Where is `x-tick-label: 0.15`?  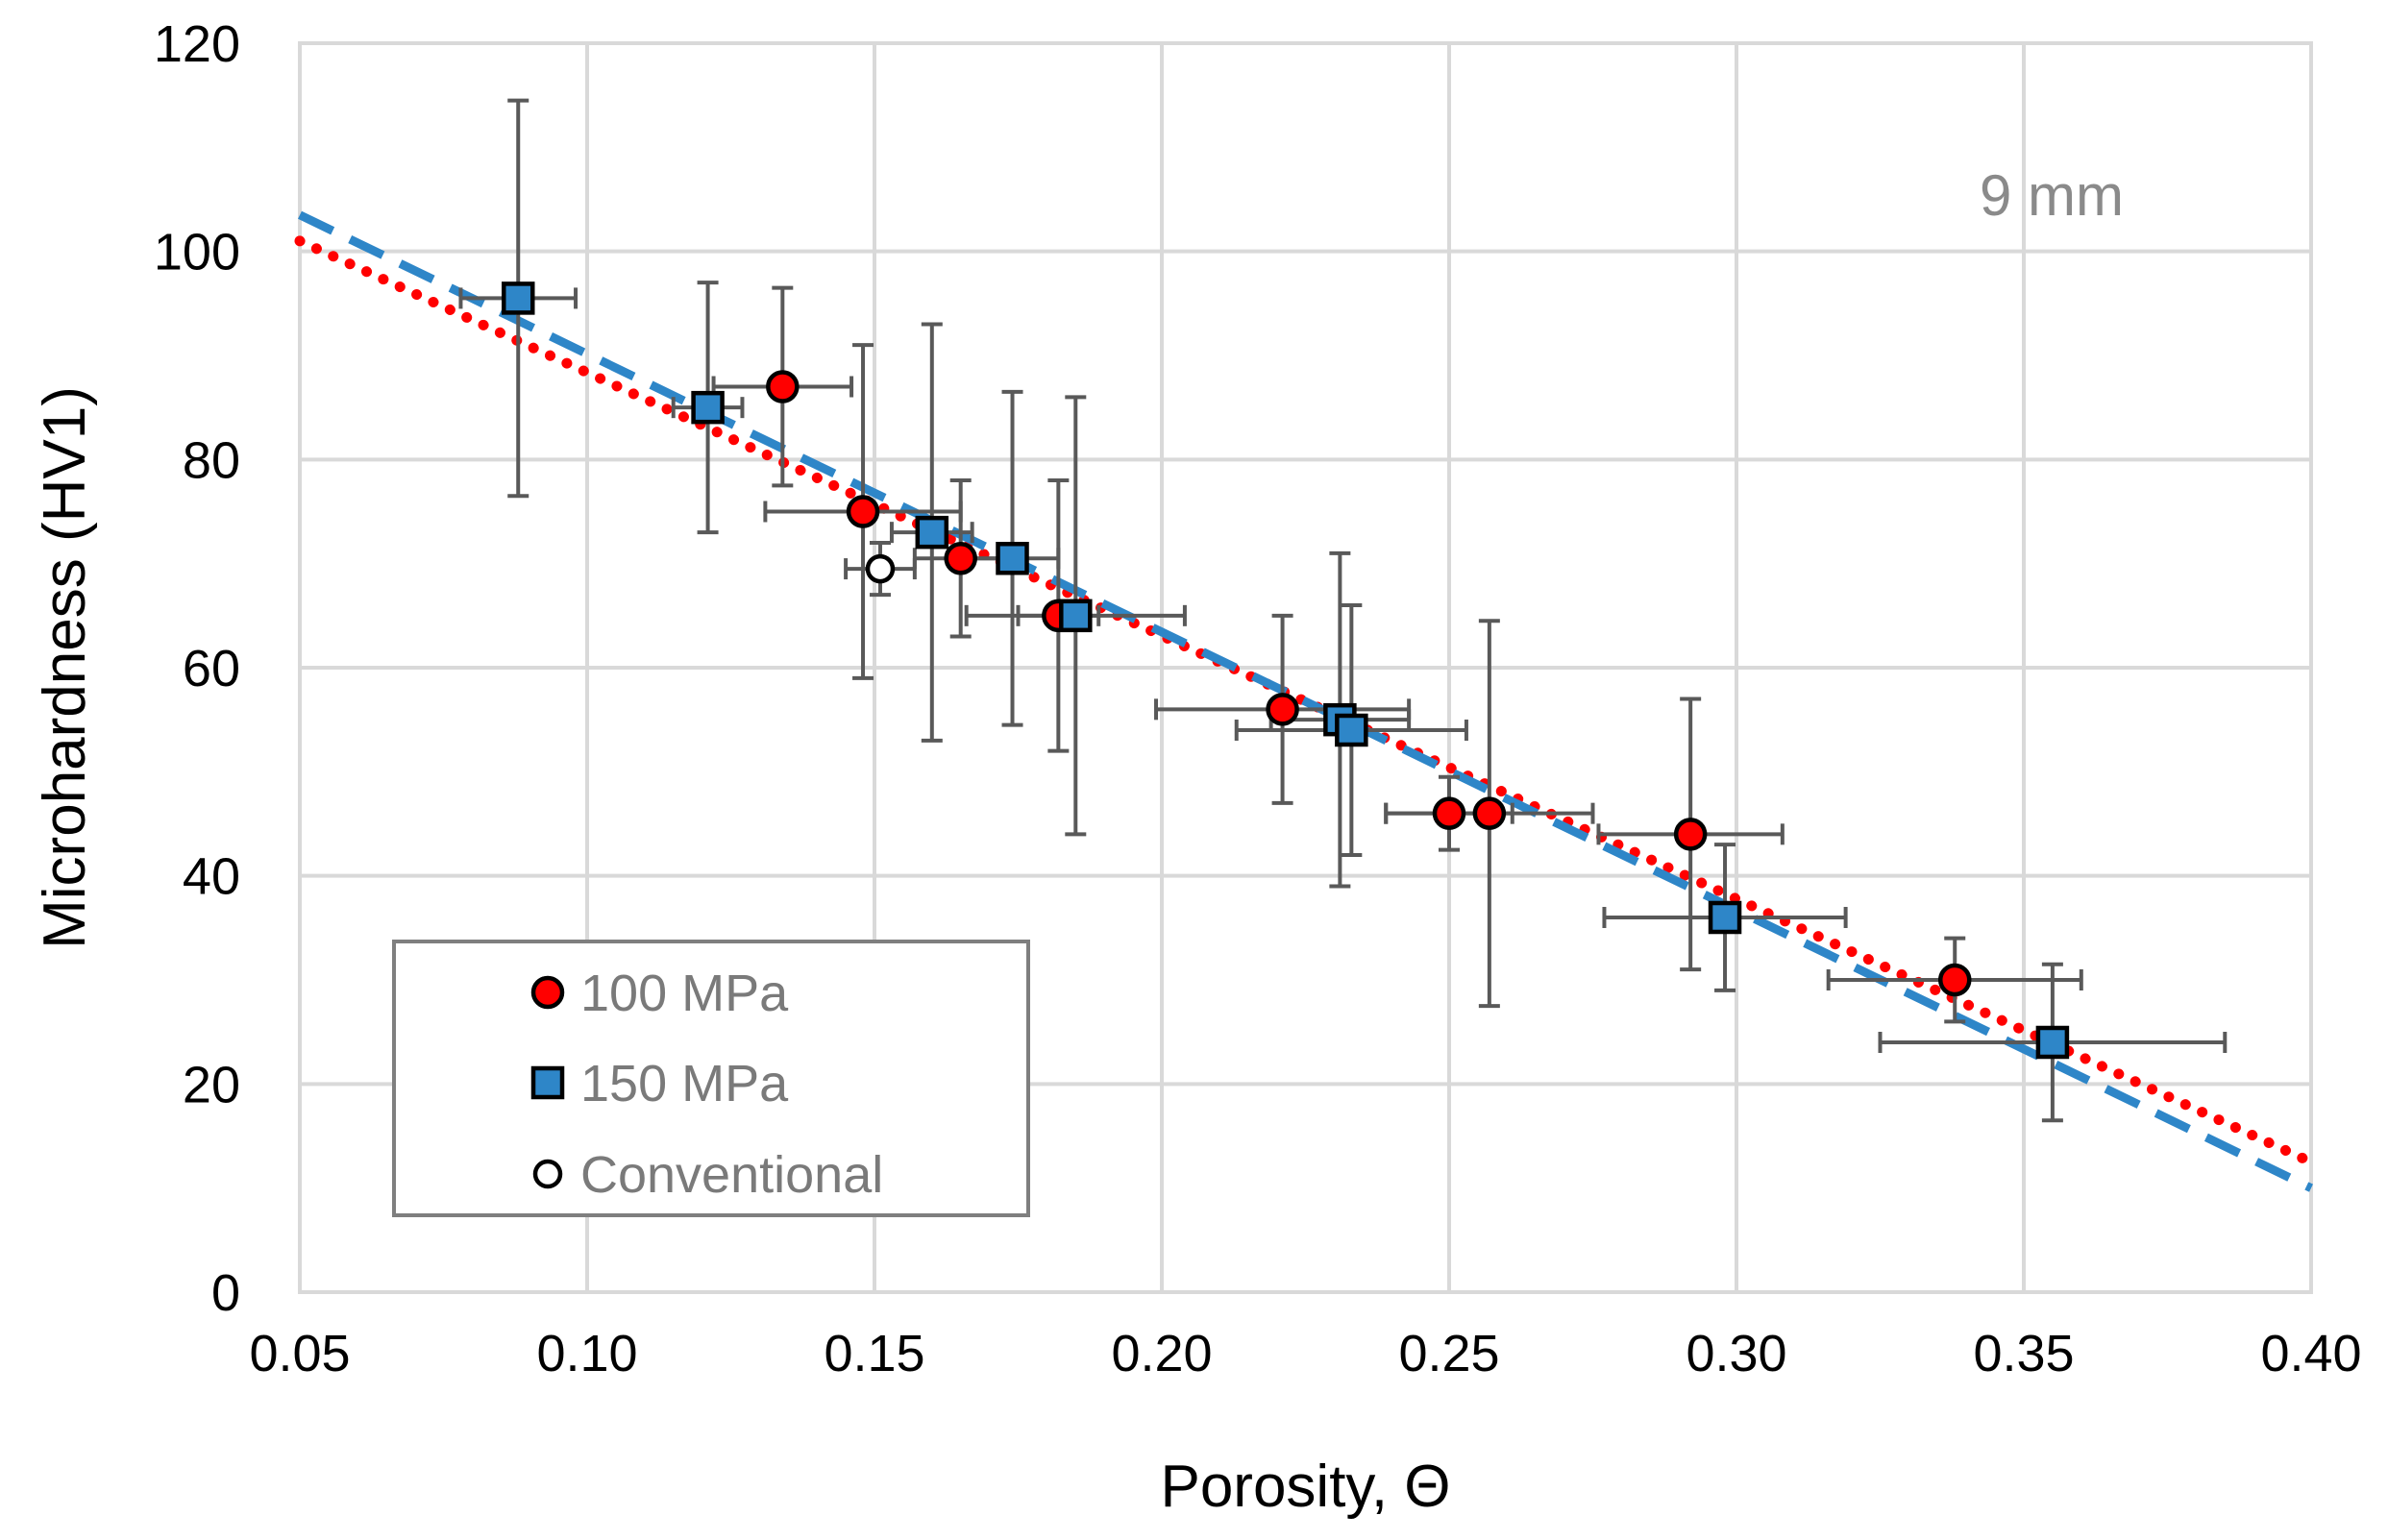
x-tick-label: 0.15 is located at coordinates (874, 1354).